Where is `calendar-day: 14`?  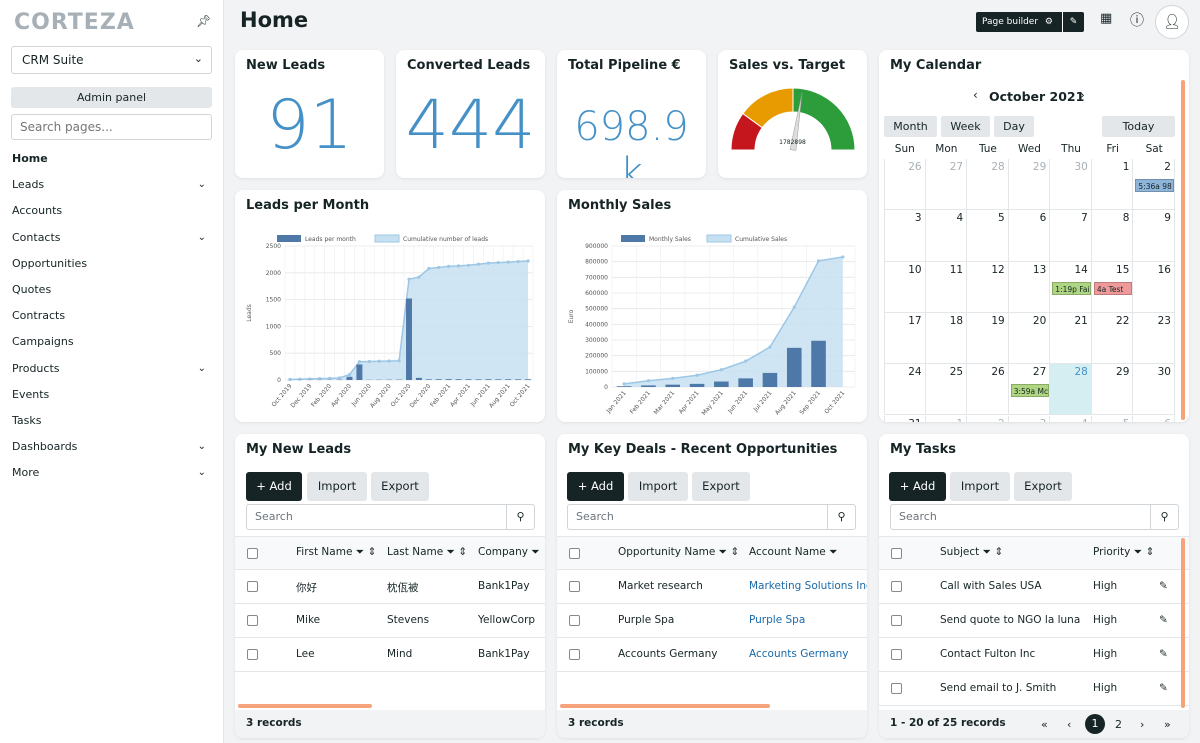 calendar-day: 14 is located at coordinates (1071, 287).